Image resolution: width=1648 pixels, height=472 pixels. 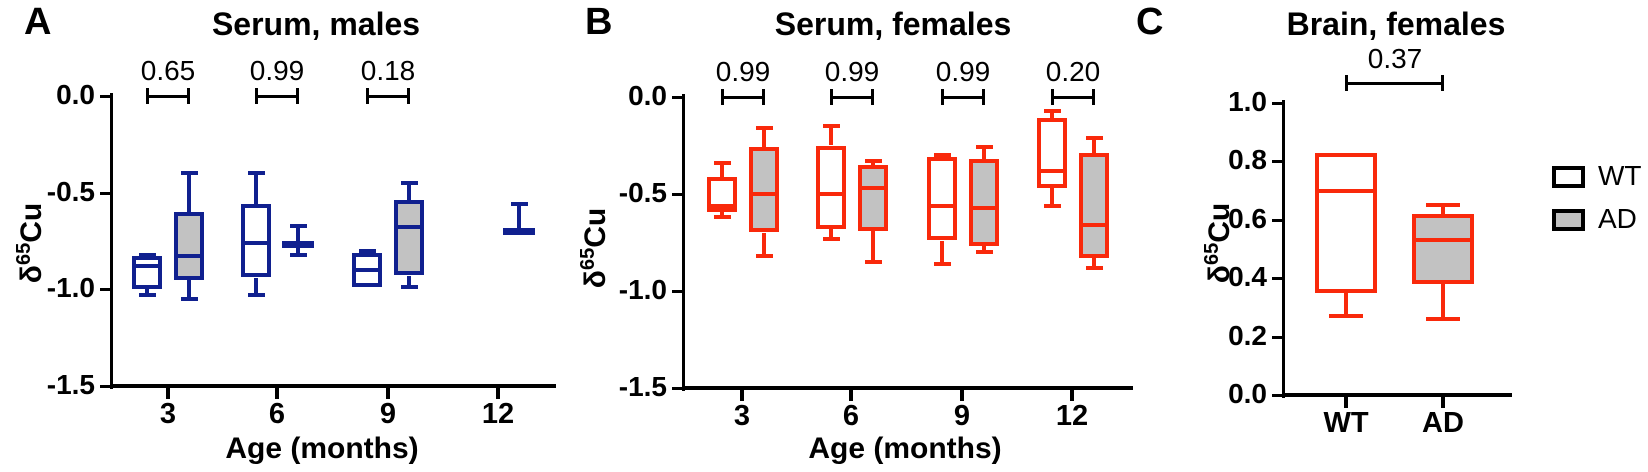 I want to click on panel-a-y-axis-label: δ65Cu, so click(x=26, y=243).